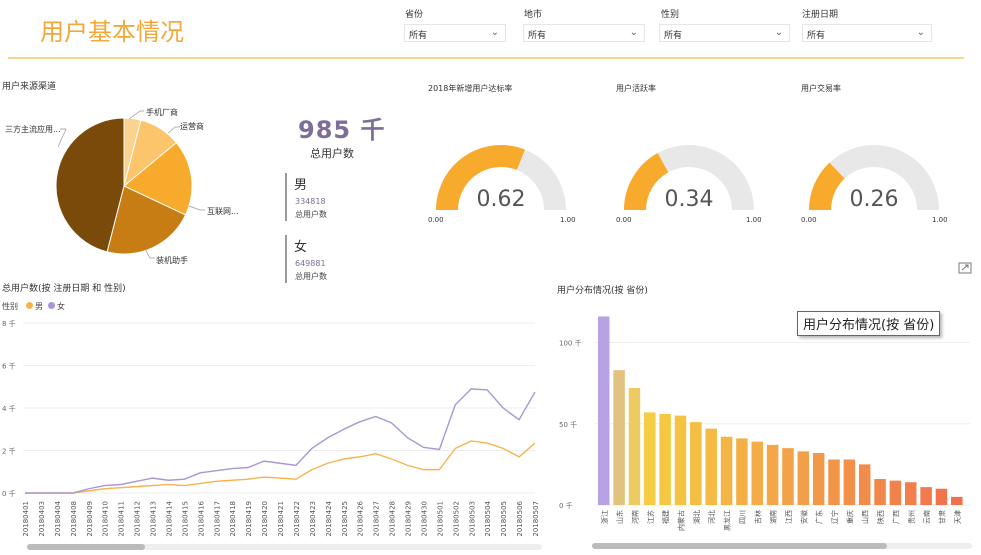  I want to click on filter-label-gender: 性别, so click(670, 15).